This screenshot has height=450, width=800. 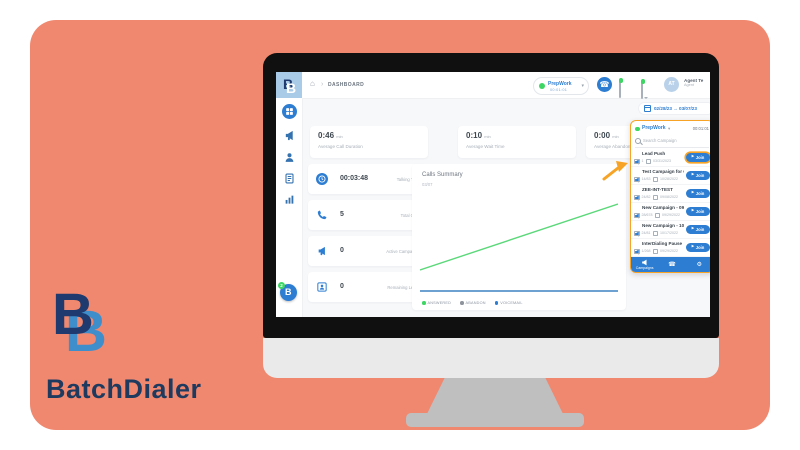 I want to click on user-avatar: AT, so click(x=671, y=84).